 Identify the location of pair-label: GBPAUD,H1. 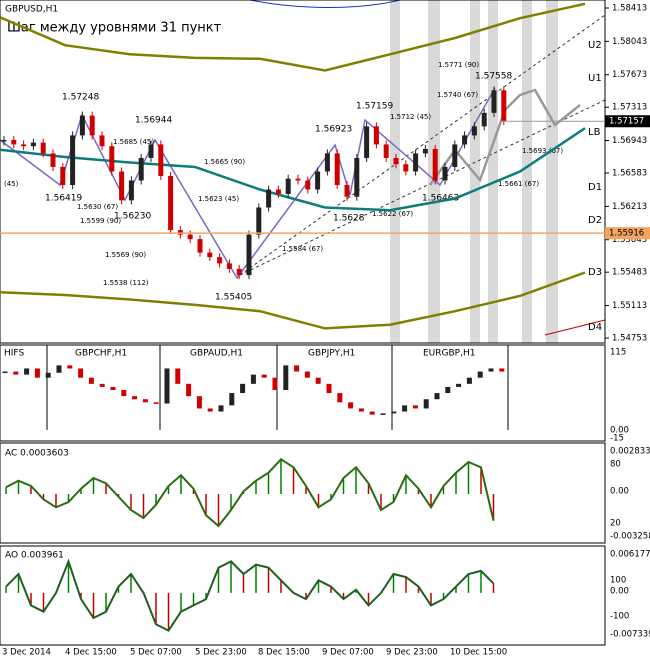
(216, 354).